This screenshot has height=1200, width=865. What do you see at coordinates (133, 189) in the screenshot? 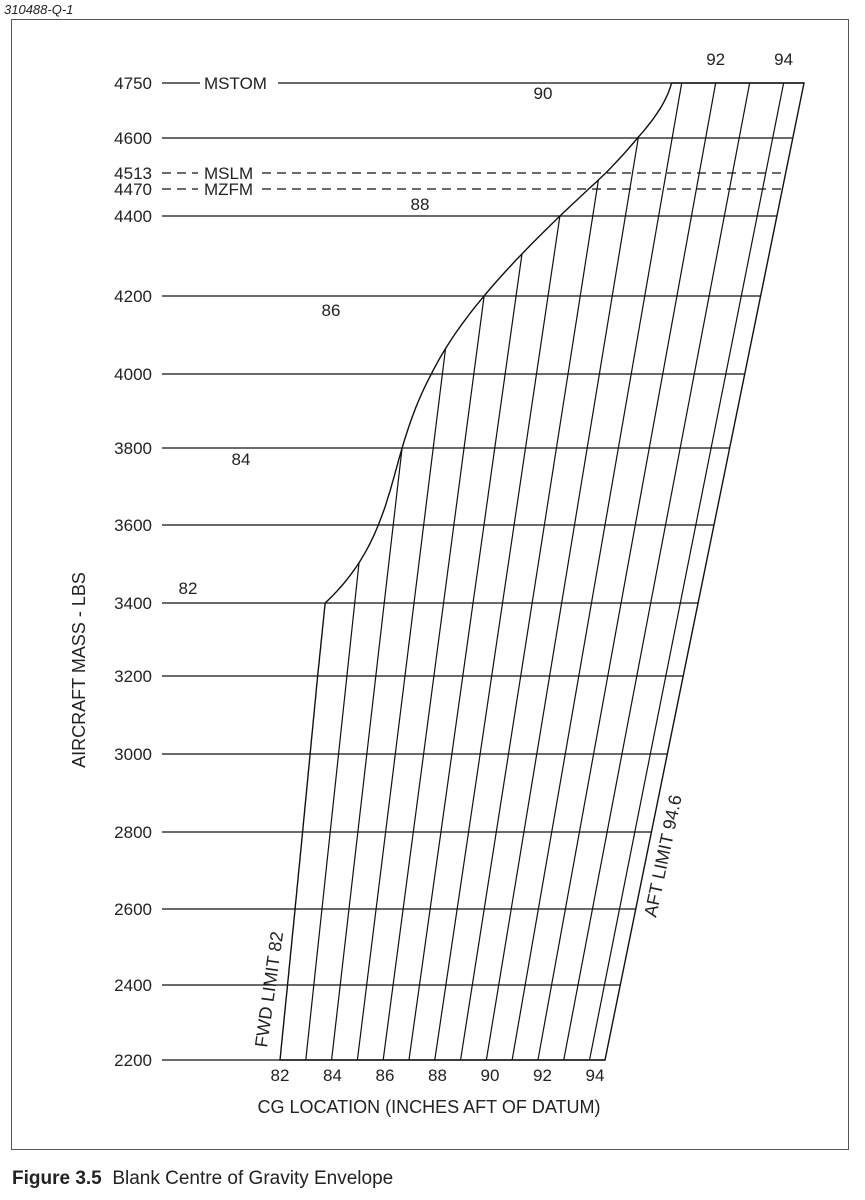
I see `y-tick-4470: 4470` at bounding box center [133, 189].